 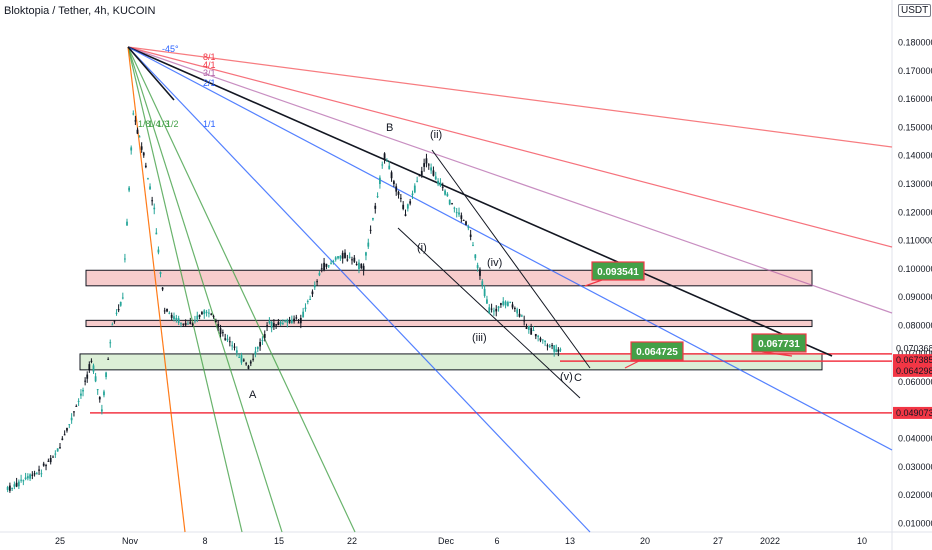 I want to click on y-axis-tick: 0.130000, so click(x=915, y=184).